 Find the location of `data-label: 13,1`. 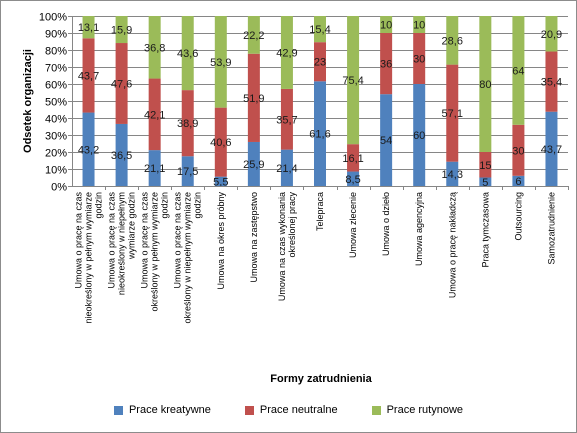

data-label: 13,1 is located at coordinates (88, 28).